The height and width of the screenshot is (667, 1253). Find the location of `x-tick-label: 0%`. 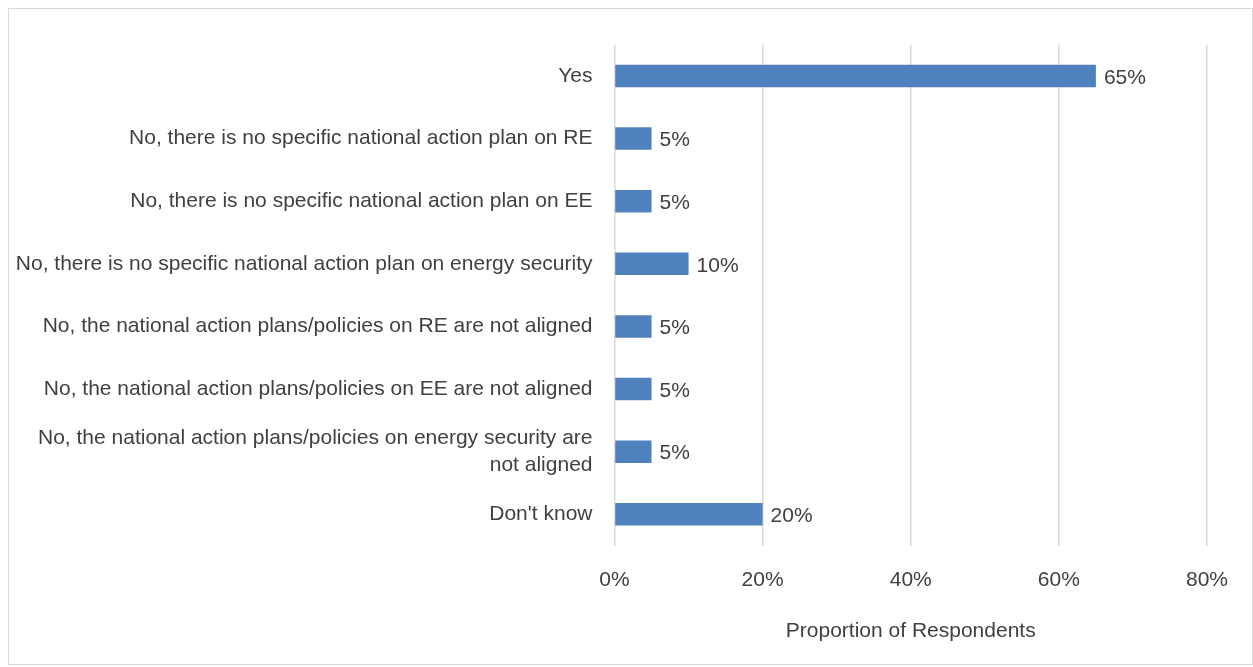

x-tick-label: 0% is located at coordinates (614, 578).